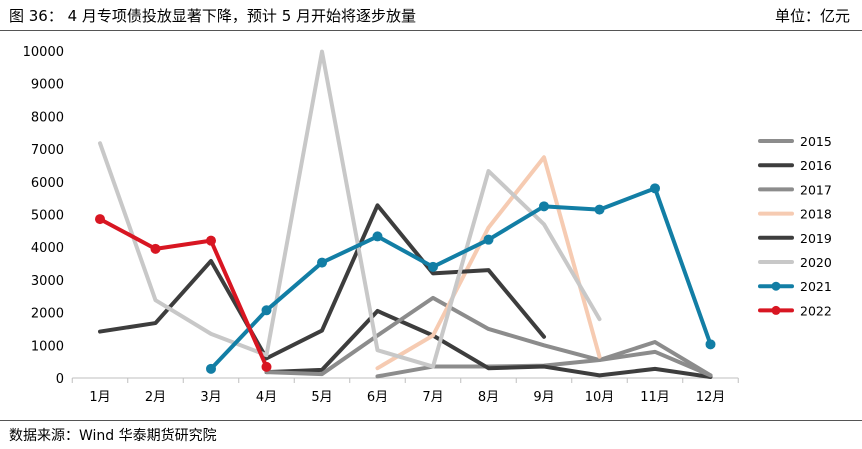 Image resolution: width=862 pixels, height=449 pixels. What do you see at coordinates (488, 344) in the screenshot?
I see `series-line-2016` at bounding box center [488, 344].